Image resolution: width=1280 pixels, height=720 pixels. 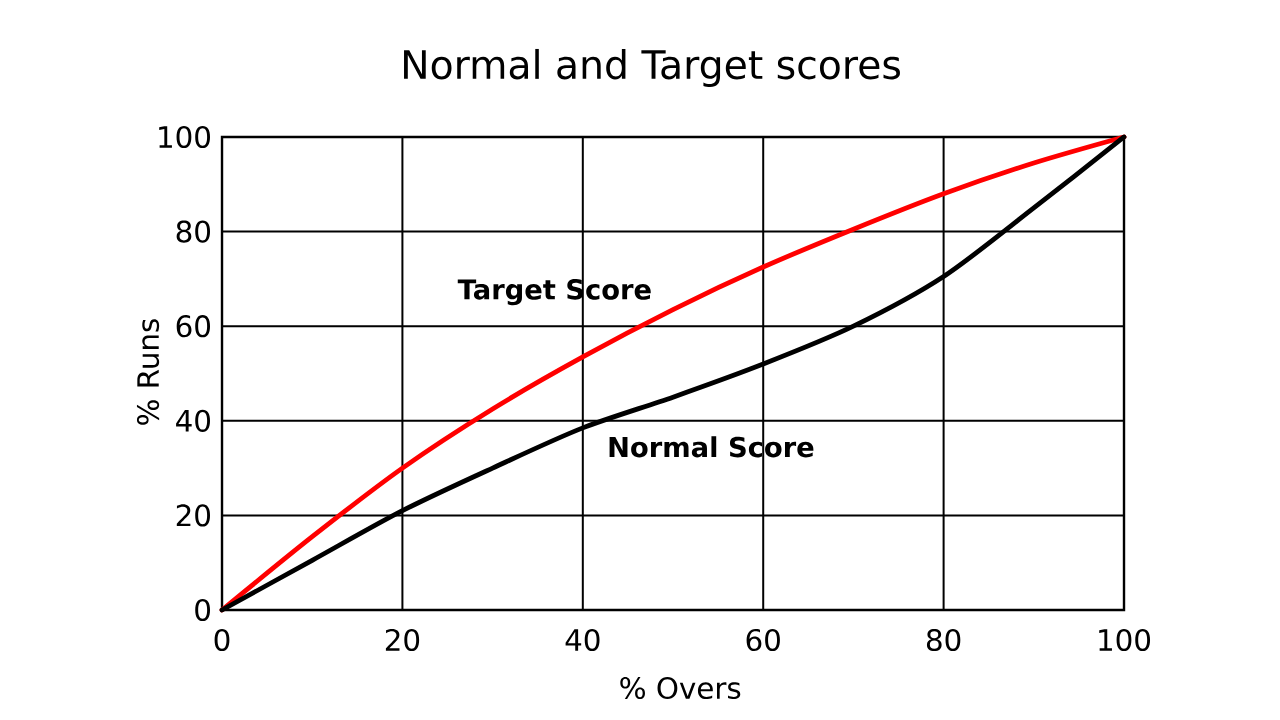 I want to click on y-tick-label: 60, so click(x=193, y=326).